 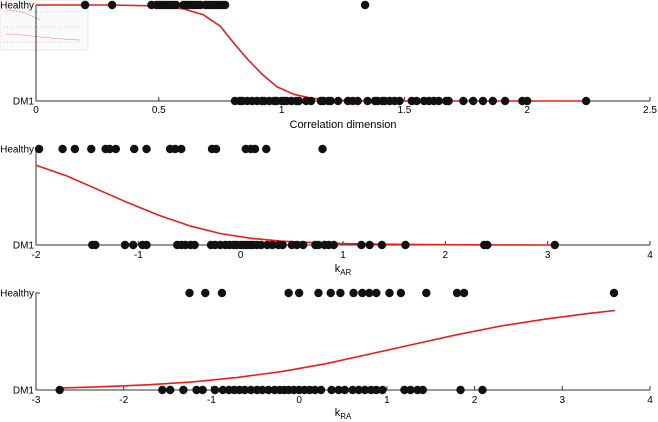 I want to click on x-tick-label: 3, so click(x=548, y=255).